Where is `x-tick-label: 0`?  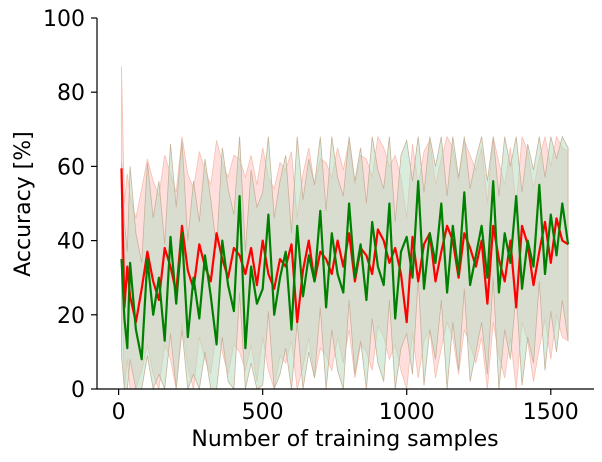
x-tick-label: 0 is located at coordinates (119, 412).